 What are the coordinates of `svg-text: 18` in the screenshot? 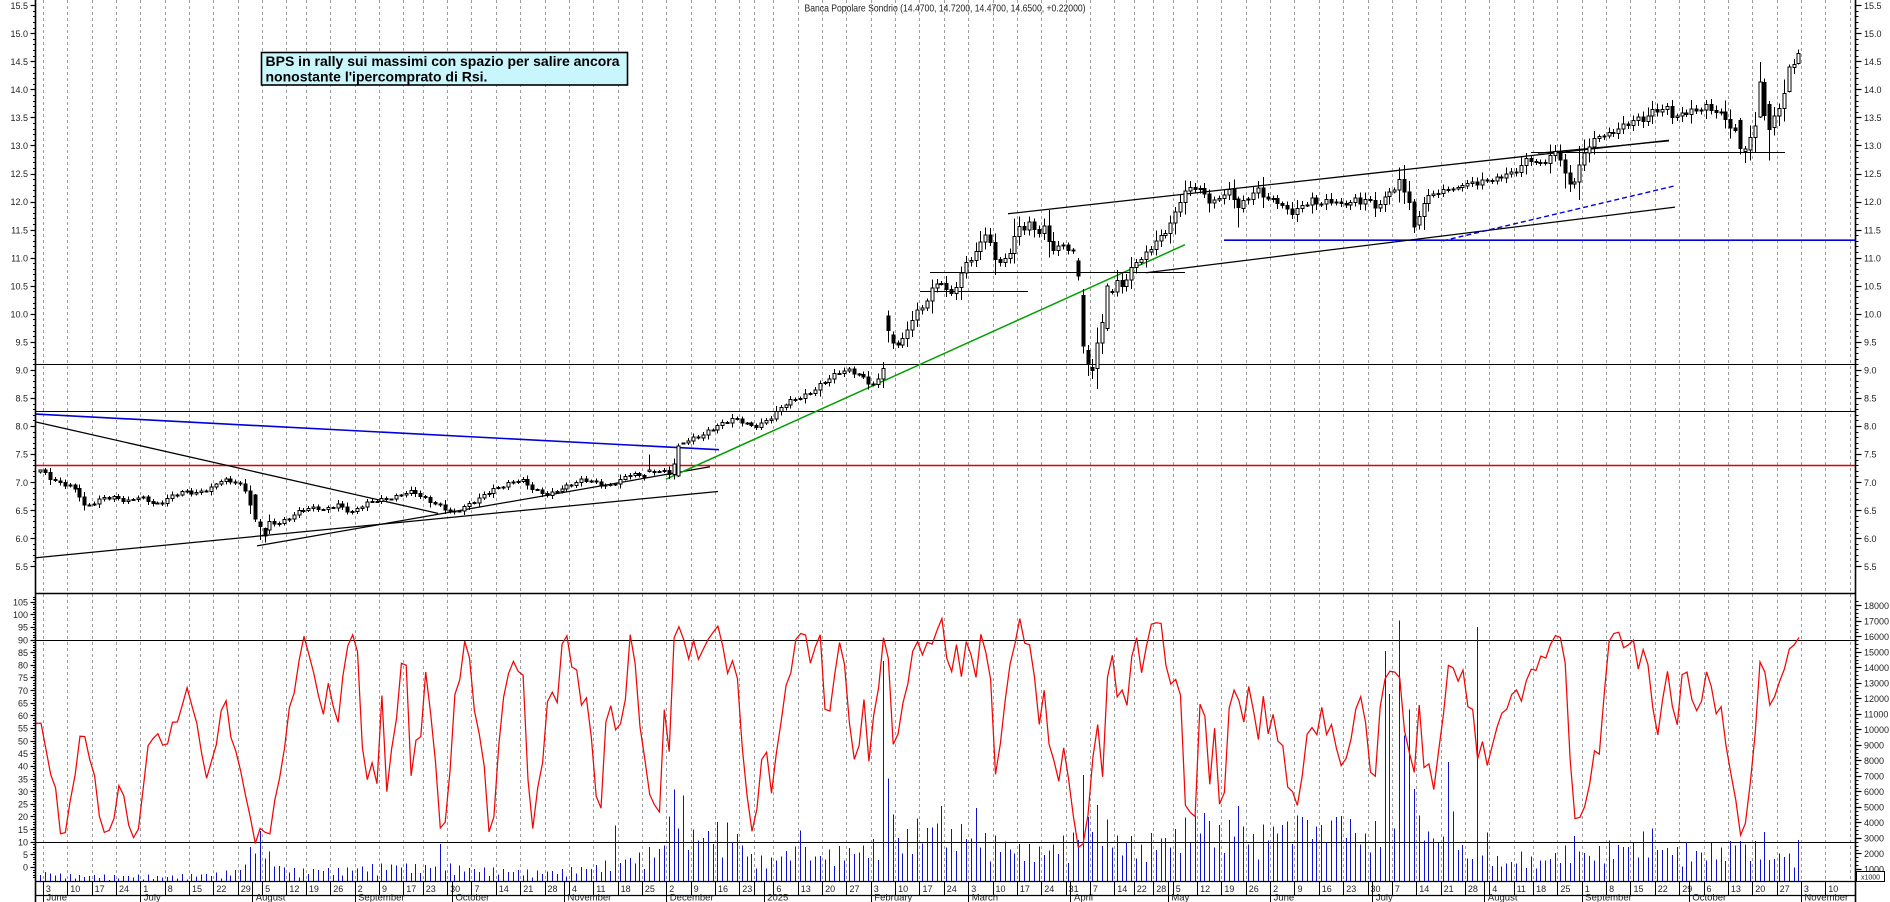 It's located at (626, 889).